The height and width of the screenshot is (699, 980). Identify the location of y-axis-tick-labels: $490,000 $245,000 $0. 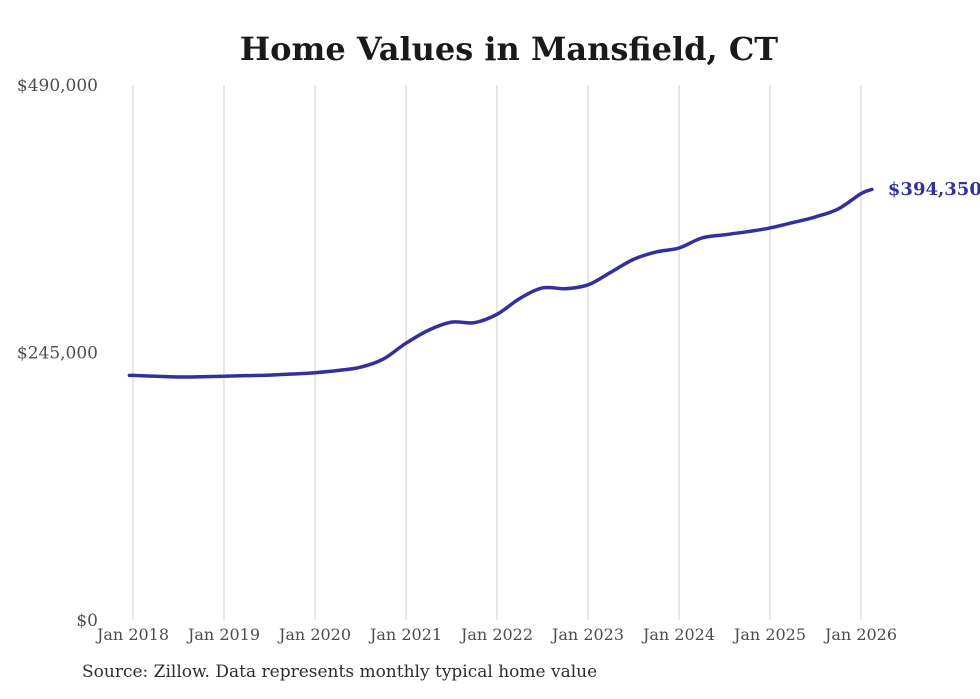
(57, 353).